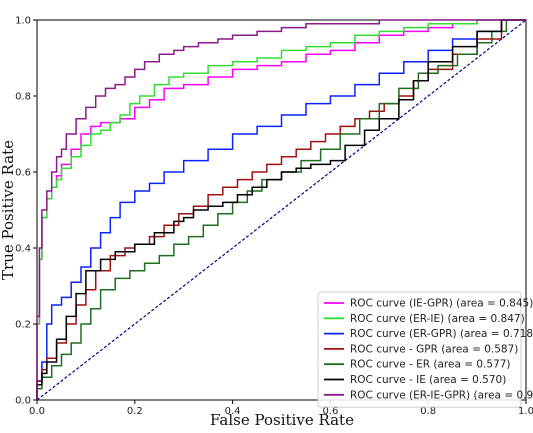 This screenshot has width=533, height=433. I want to click on y-tick-label: 0.0, so click(23, 401).